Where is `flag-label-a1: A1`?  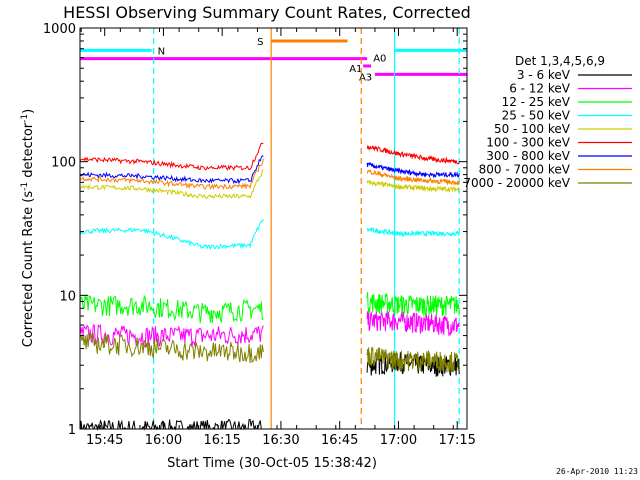 flag-label-a1: A1 is located at coordinates (355, 69).